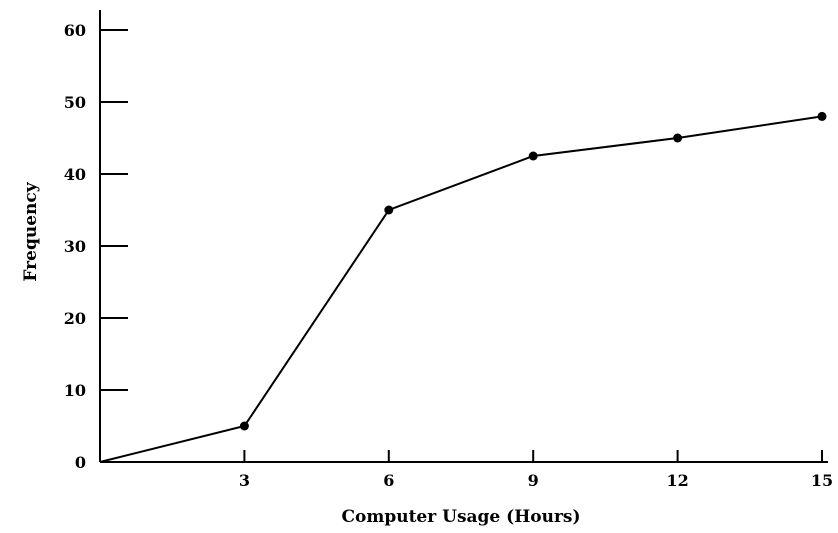  Describe the element at coordinates (75, 30) in the screenshot. I see `y-tick-label: 60` at that location.